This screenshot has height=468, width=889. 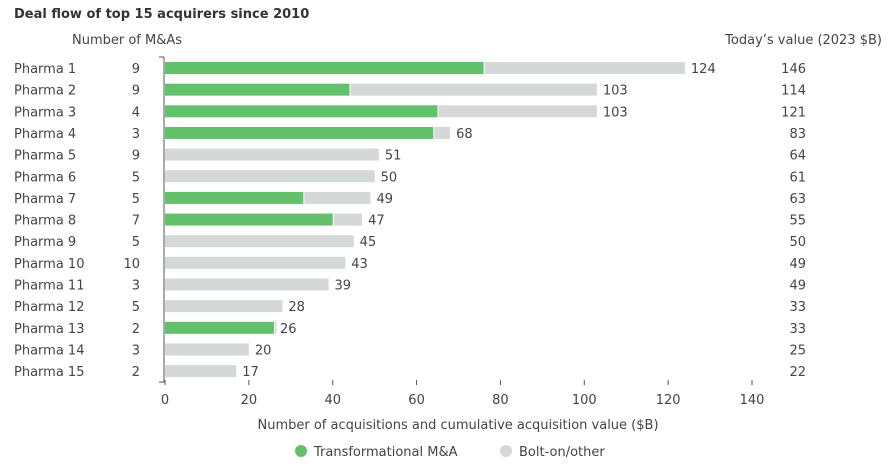 I want to click on category-label: Pharma 9, so click(x=45, y=242).